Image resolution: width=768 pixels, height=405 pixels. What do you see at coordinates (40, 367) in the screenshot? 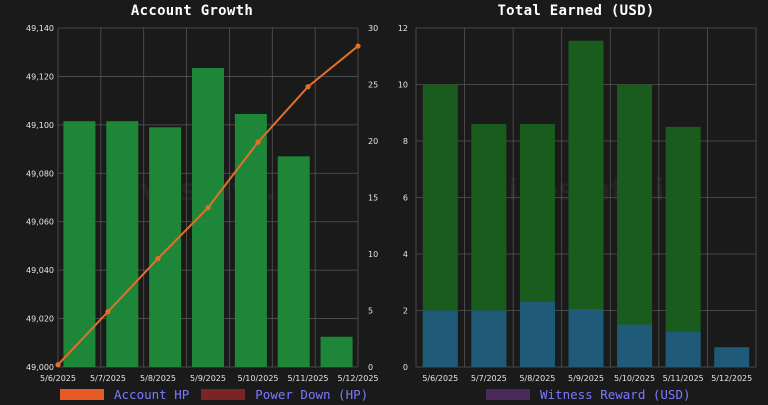
I see `y-tick-label: 49,000` at bounding box center [40, 367].